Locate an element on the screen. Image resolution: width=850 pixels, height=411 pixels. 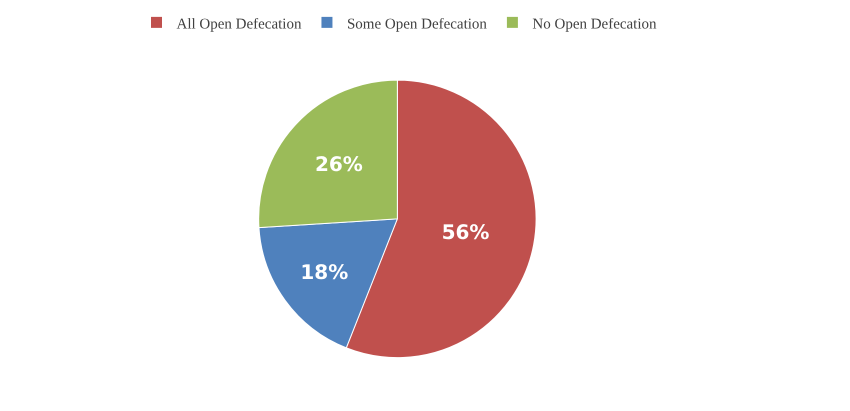
legend-label: All Open Defecation is located at coordinates (239, 24).